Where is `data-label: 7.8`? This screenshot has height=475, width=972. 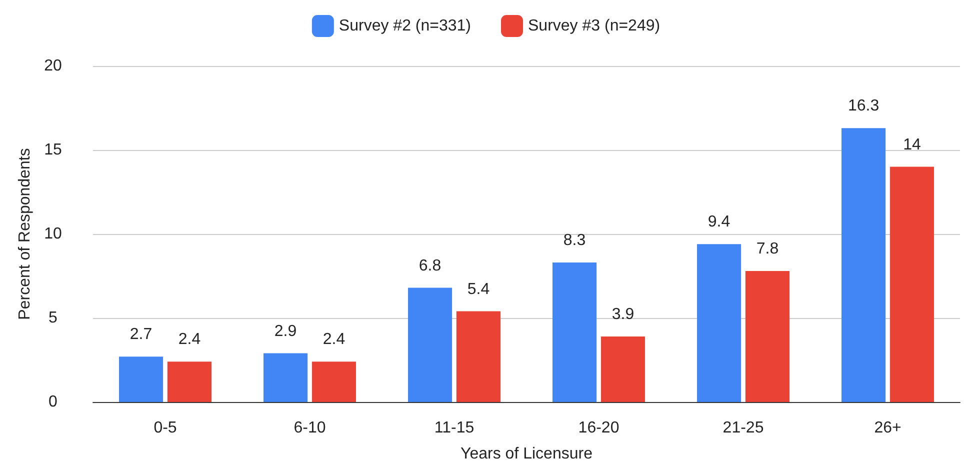 data-label: 7.8 is located at coordinates (767, 249).